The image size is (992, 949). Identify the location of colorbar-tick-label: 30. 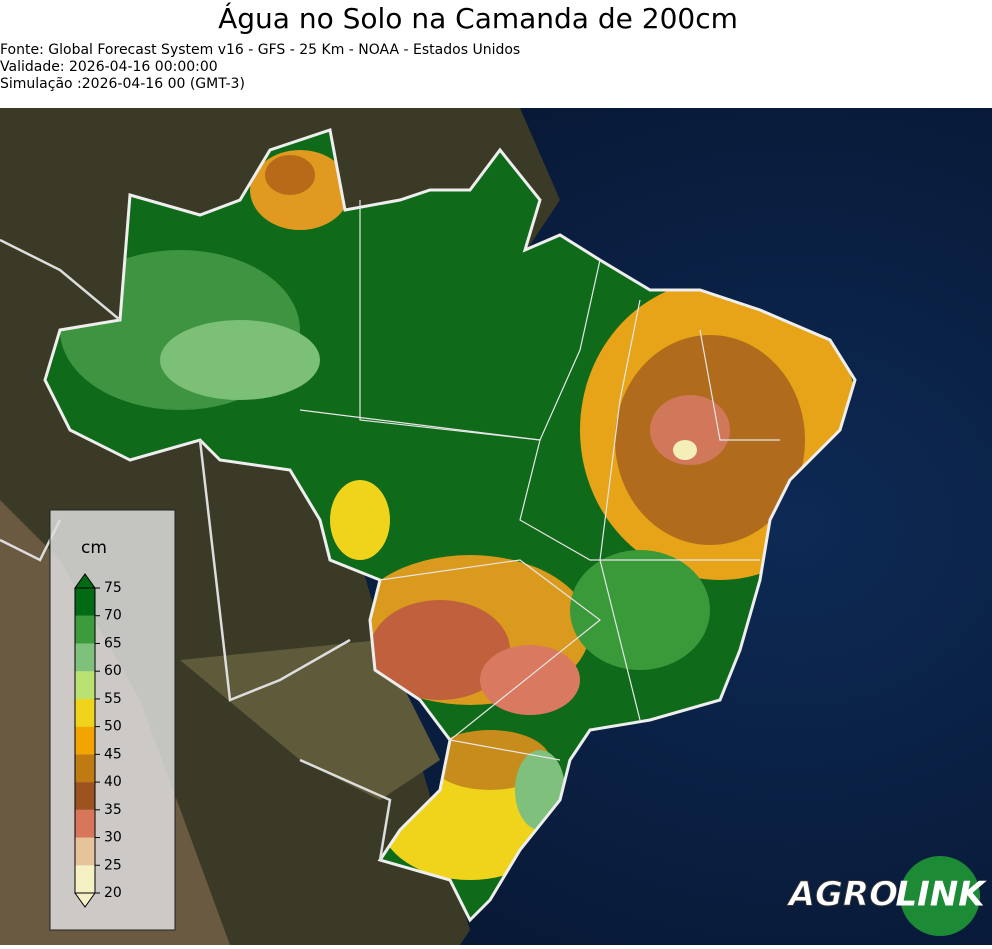
(113, 838).